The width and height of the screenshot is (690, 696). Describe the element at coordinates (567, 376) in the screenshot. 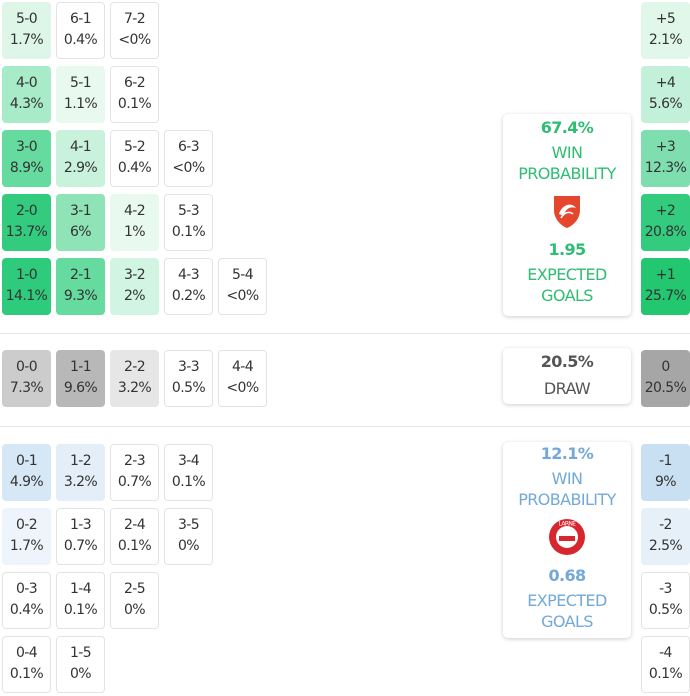

I see `draw-card: 20.5% DRAW` at that location.